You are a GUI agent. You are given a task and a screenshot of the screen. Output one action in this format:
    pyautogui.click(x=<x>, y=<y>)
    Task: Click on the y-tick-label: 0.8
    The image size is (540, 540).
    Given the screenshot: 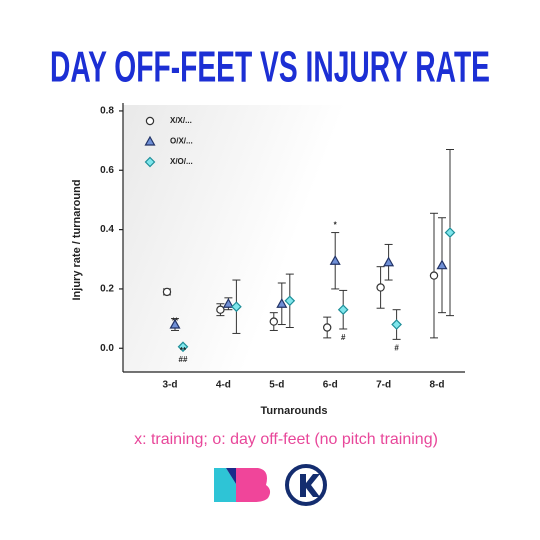 What is the action you would take?
    pyautogui.click(x=107, y=111)
    